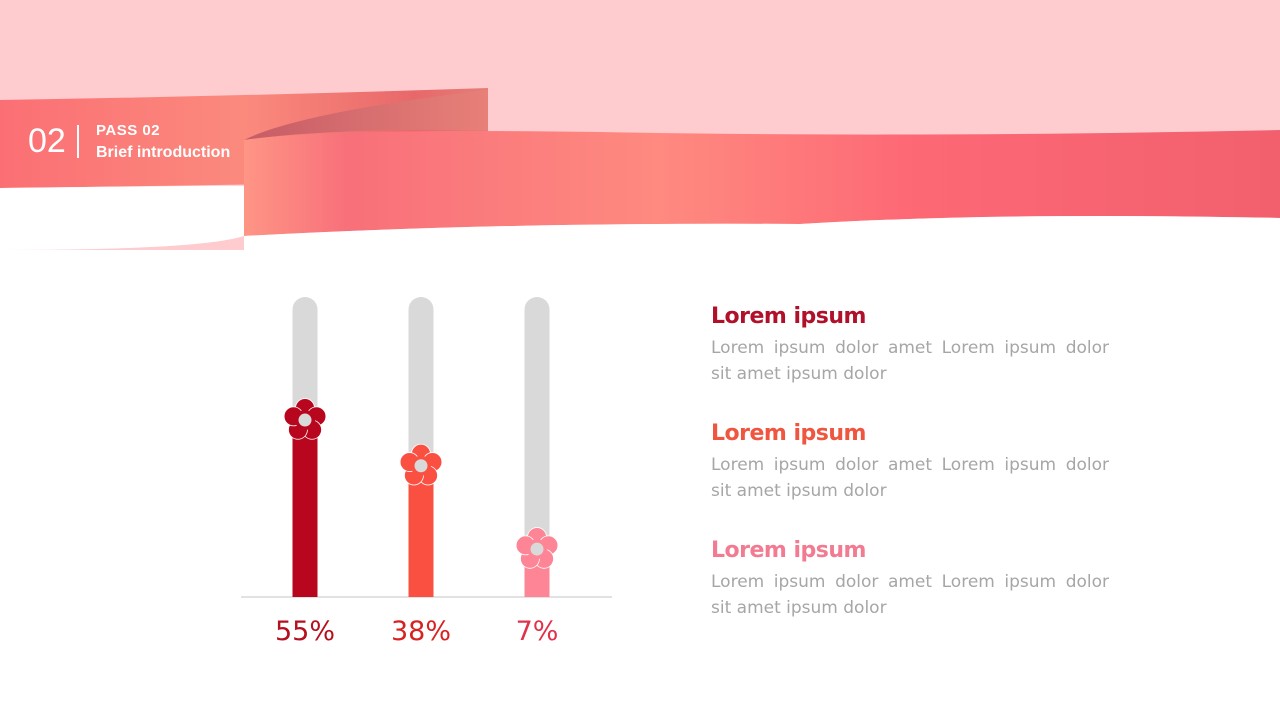 Image resolution: width=1280 pixels, height=720 pixels. What do you see at coordinates (128, 130) in the screenshot?
I see `section-title: PASS 02` at bounding box center [128, 130].